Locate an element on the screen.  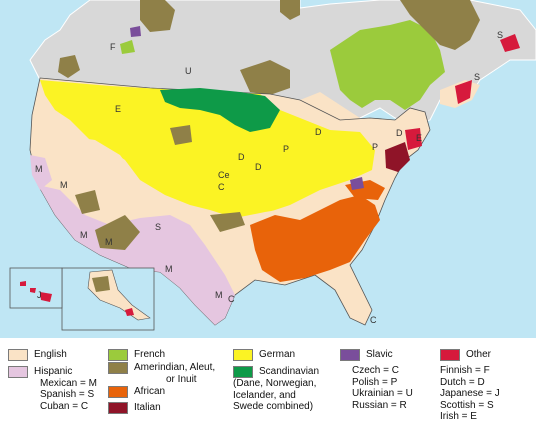
legend-other: Other is located at coordinates (465, 355).